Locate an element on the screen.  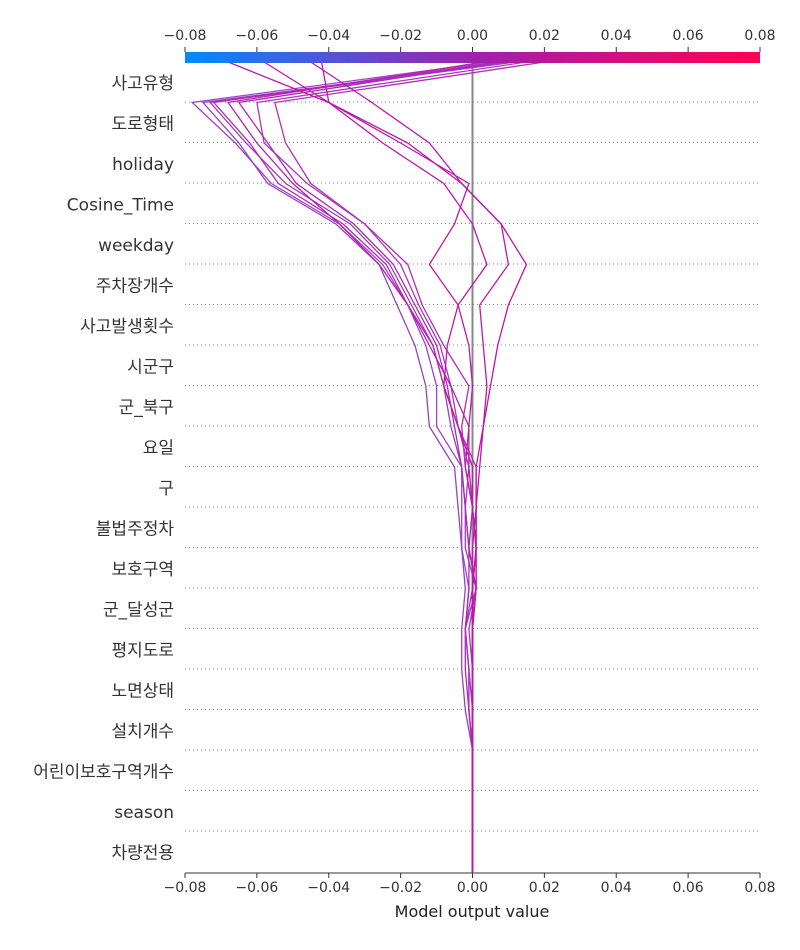
feature-label: 도로형태 is located at coordinates (142, 125).